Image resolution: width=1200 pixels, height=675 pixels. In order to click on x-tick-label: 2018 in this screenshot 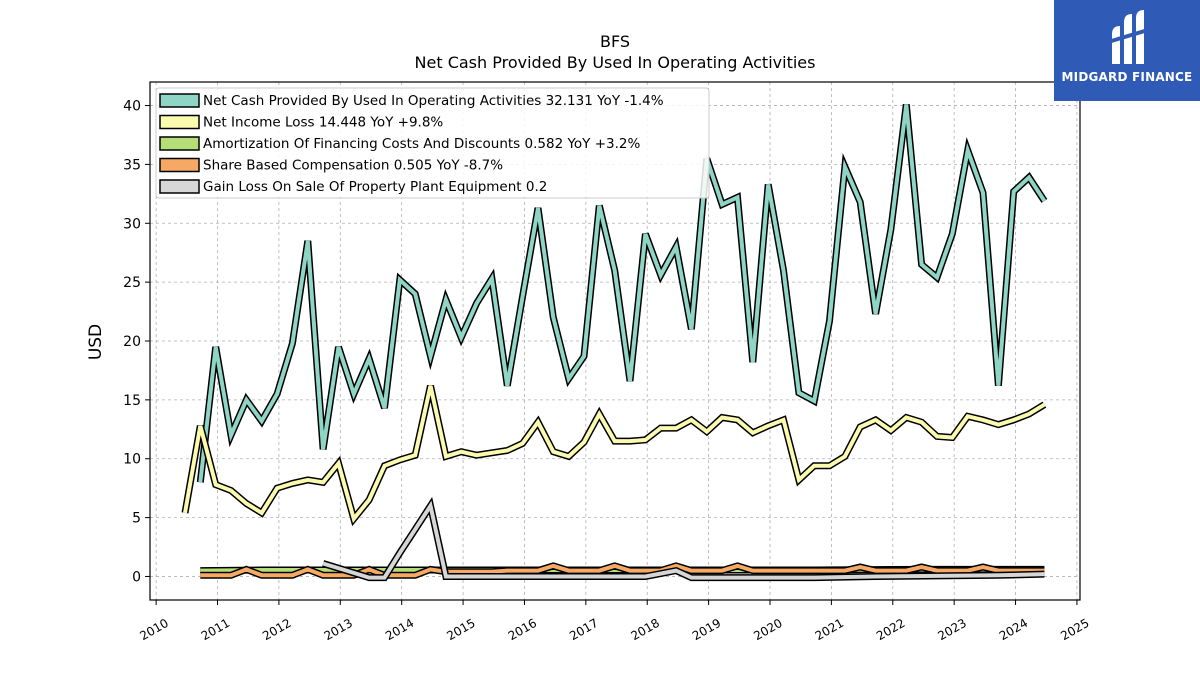, I will do `click(645, 629)`.